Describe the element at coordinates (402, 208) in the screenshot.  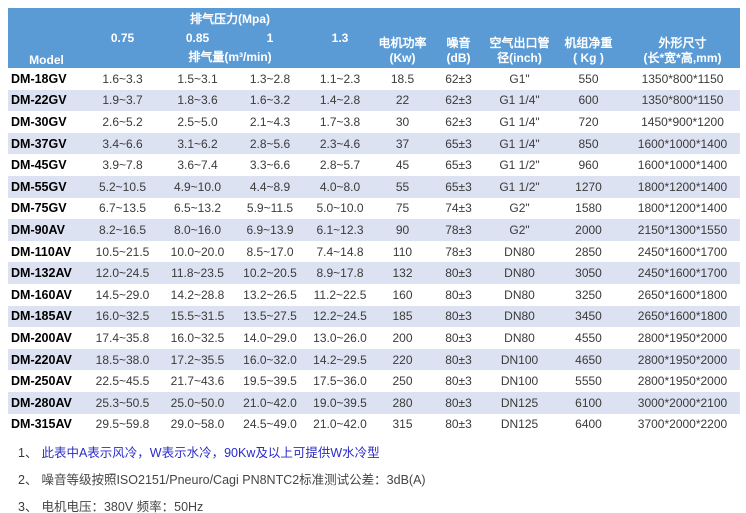
I see `value-cell: 75` at that location.